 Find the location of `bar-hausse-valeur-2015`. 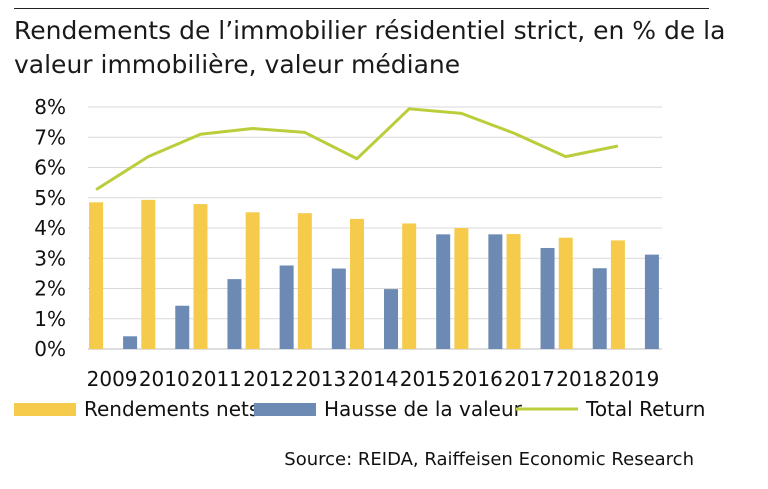

bar-hausse-valeur-2015 is located at coordinates (443, 291).